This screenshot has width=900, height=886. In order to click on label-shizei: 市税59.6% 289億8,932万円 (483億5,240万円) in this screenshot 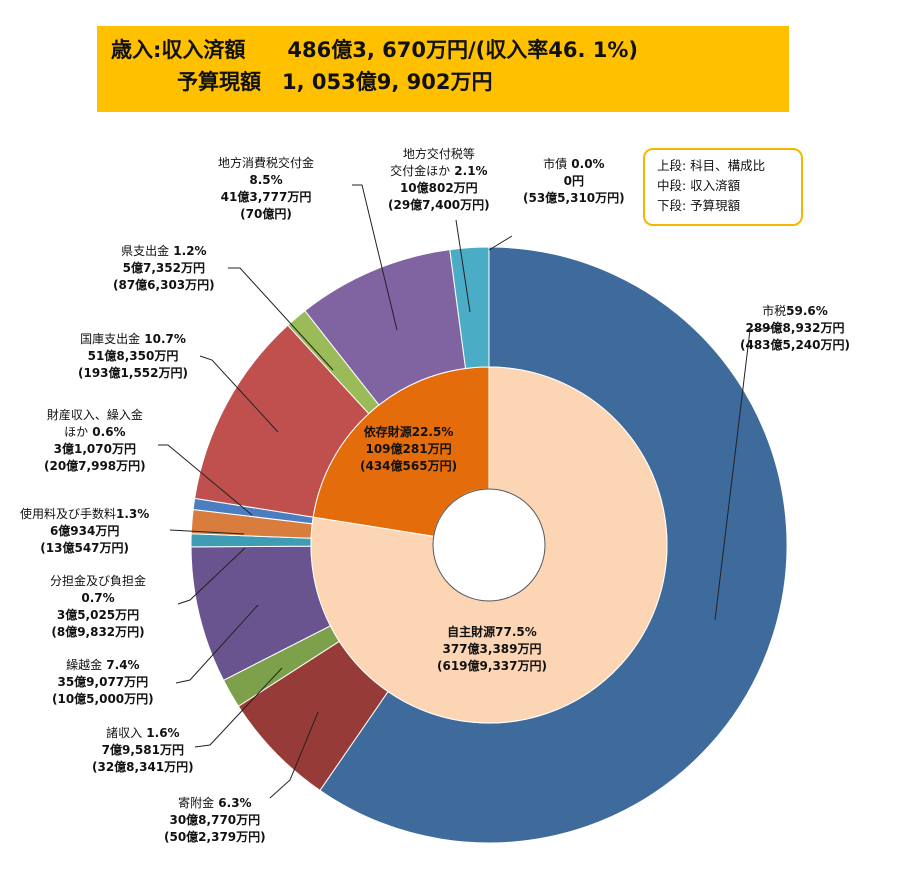, I will do `click(795, 328)`.